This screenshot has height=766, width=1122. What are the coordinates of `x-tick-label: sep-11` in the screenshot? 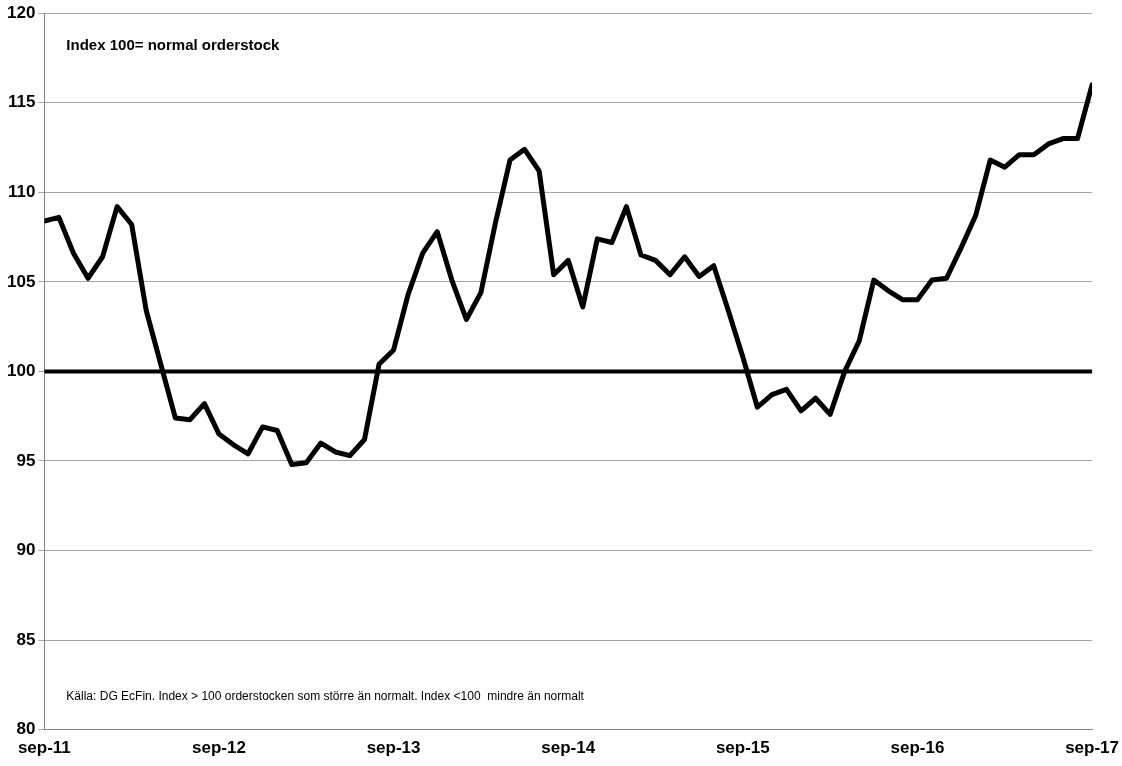 It's located at (44, 748).